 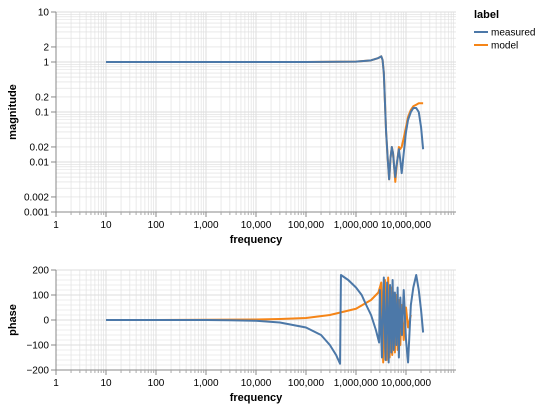 What do you see at coordinates (40, 147) in the screenshot?
I see `y-tick-label: 0.02` at bounding box center [40, 147].